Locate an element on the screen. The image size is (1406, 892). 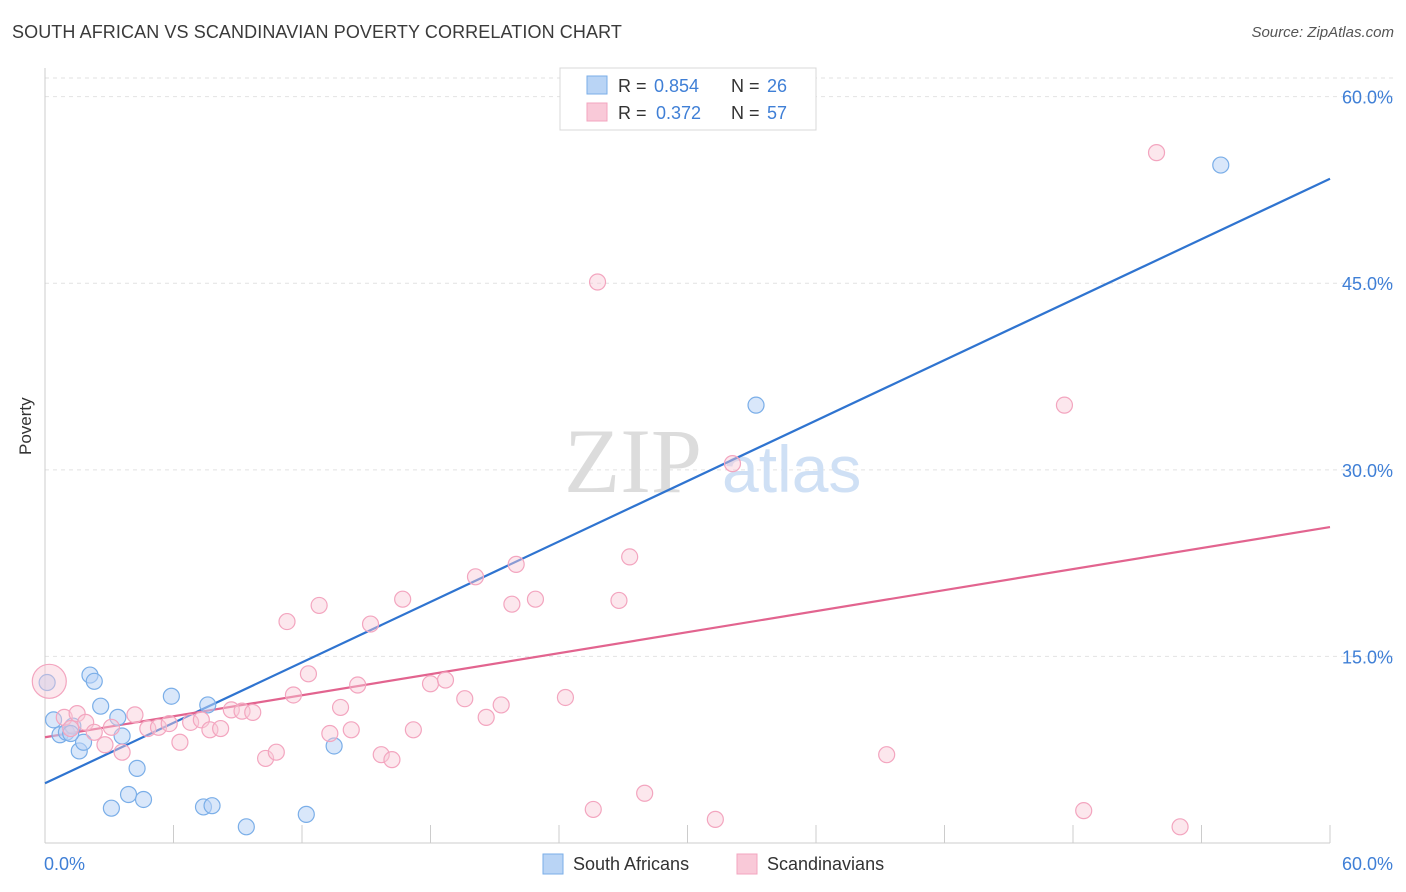
source-label: Source: ZipAtlas.com is located at coordinates (1322, 32).